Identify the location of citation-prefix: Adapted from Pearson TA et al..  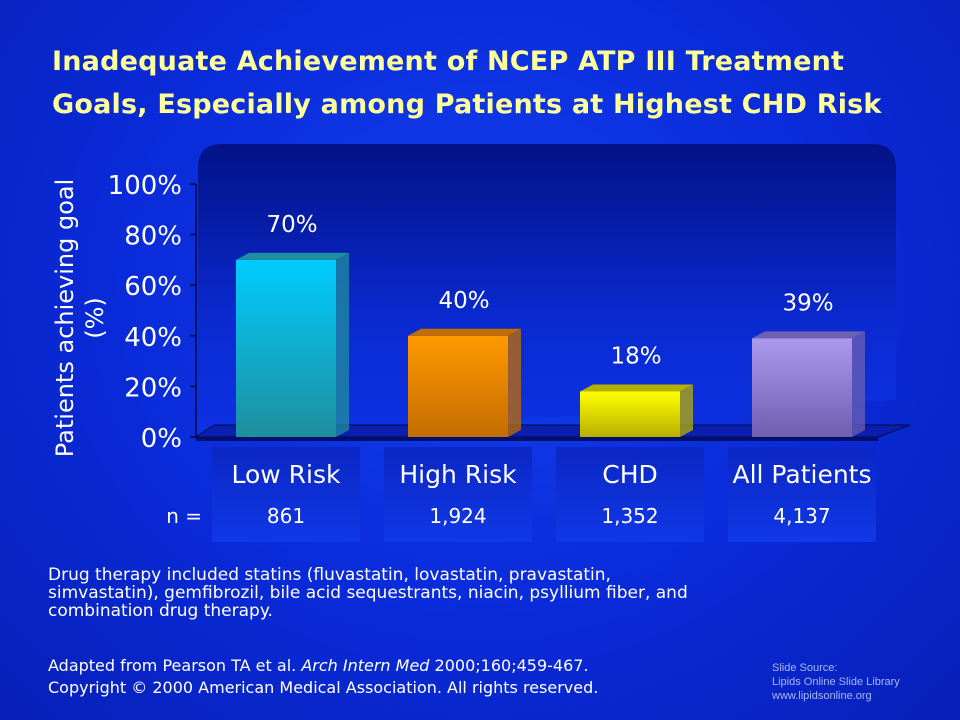
(175, 665).